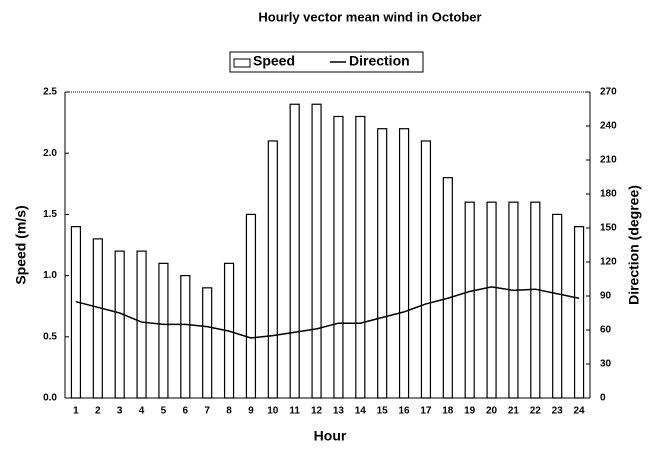  I want to click on x-tick-label: 23, so click(558, 411).